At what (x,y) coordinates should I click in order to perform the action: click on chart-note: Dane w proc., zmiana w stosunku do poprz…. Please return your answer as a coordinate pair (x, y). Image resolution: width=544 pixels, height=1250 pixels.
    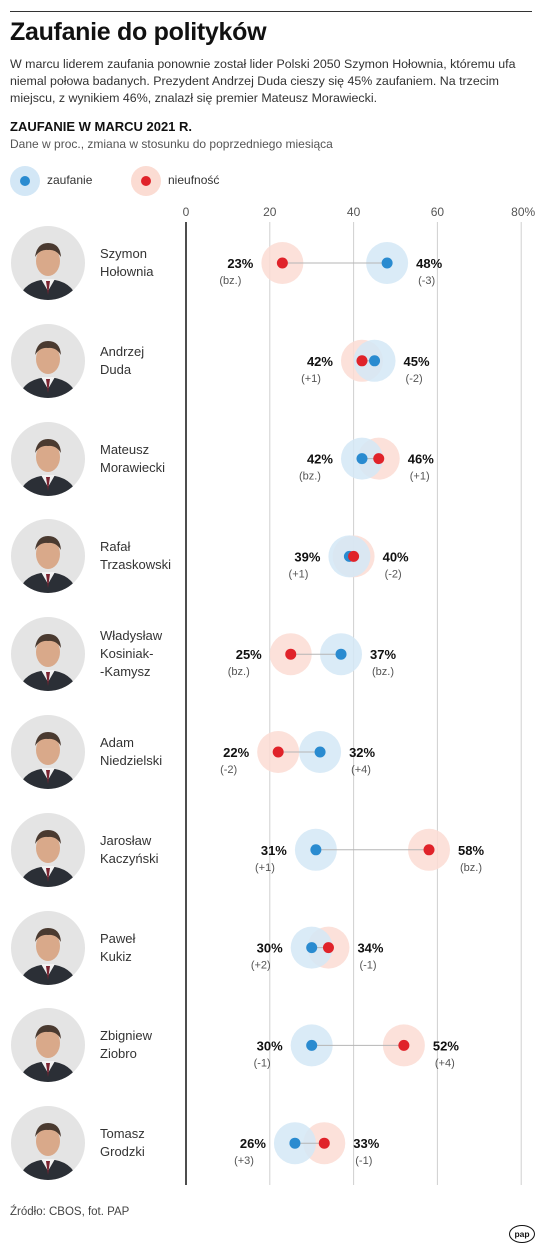
    Looking at the image, I should click on (171, 144).